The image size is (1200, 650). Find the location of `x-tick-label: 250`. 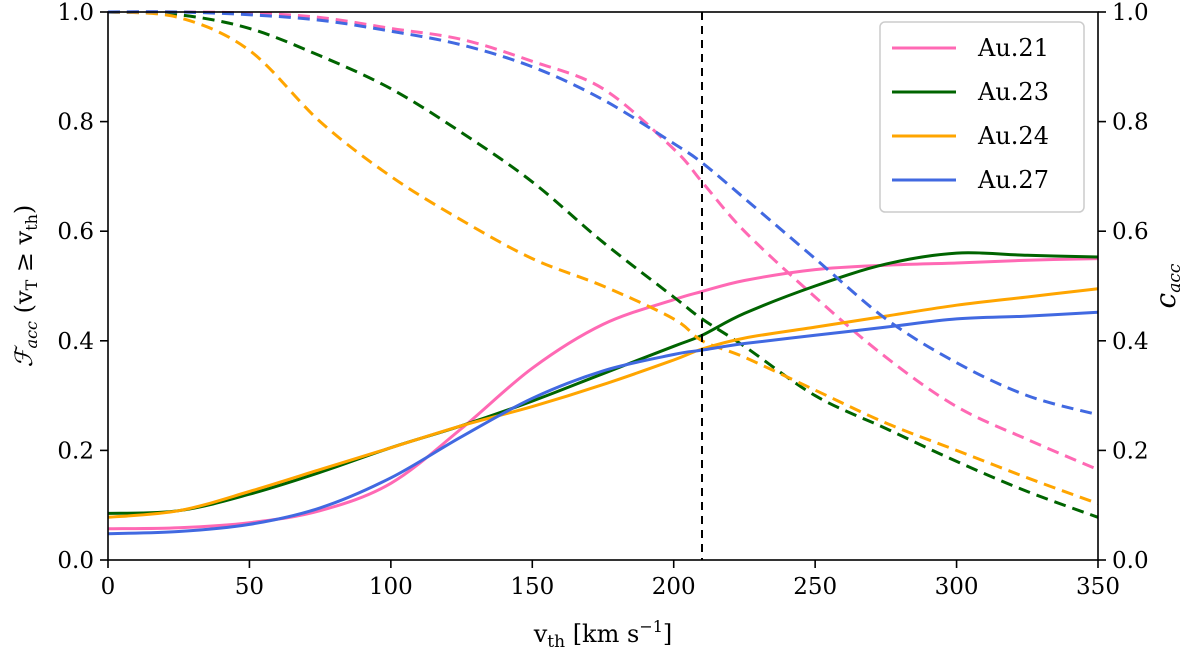

x-tick-label: 250 is located at coordinates (815, 587).